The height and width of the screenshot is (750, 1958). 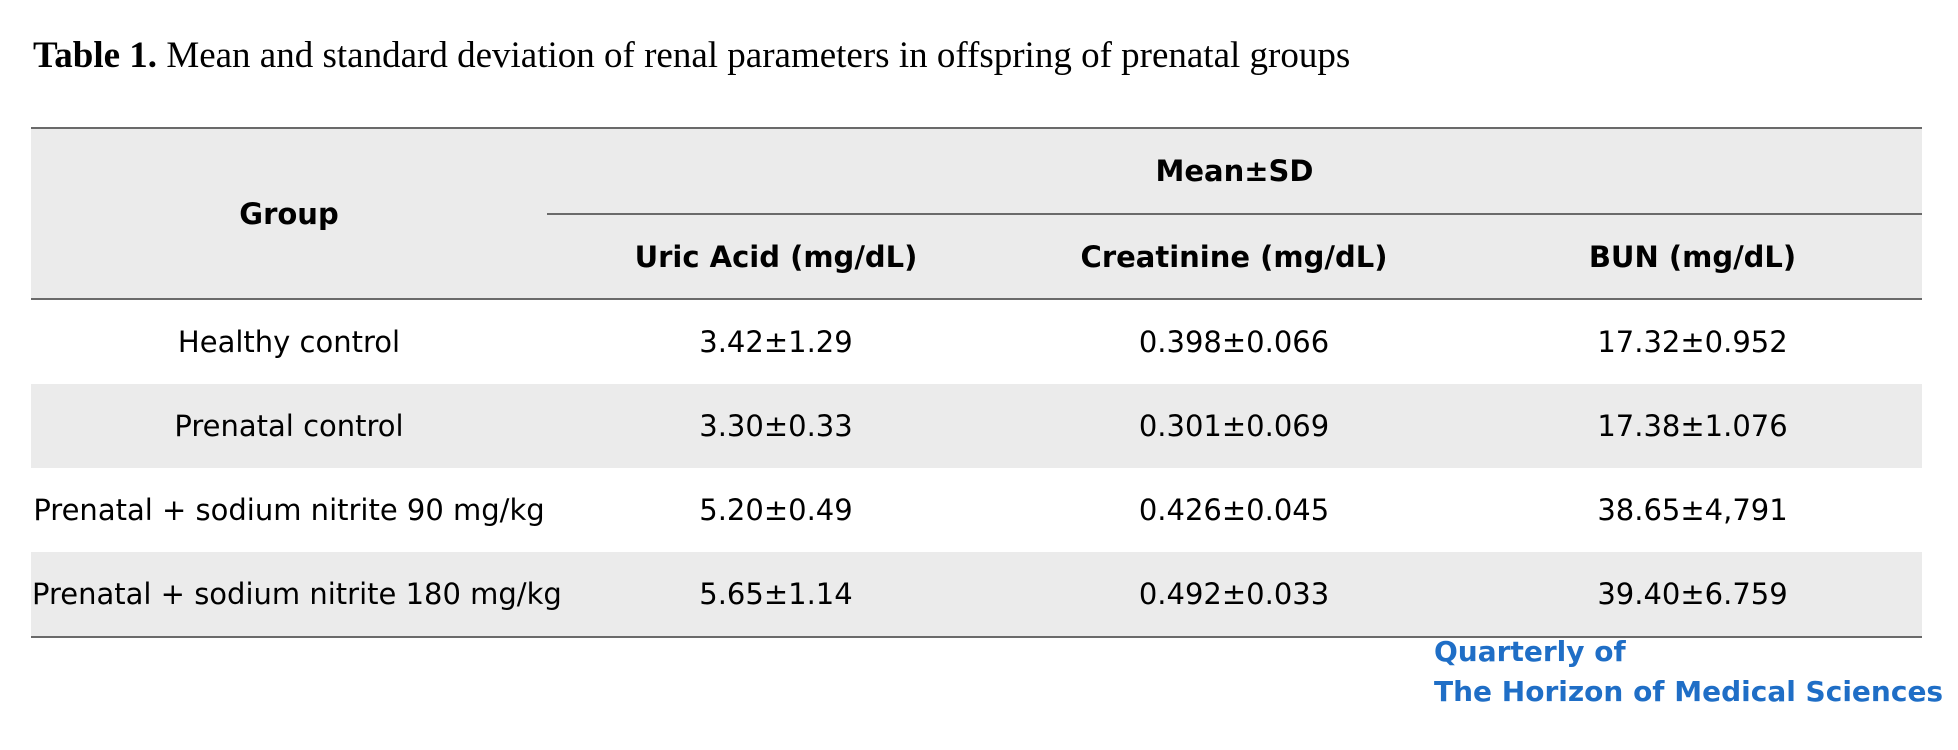 I want to click on bun-cell: 17.32±0.952, so click(x=1692, y=342).